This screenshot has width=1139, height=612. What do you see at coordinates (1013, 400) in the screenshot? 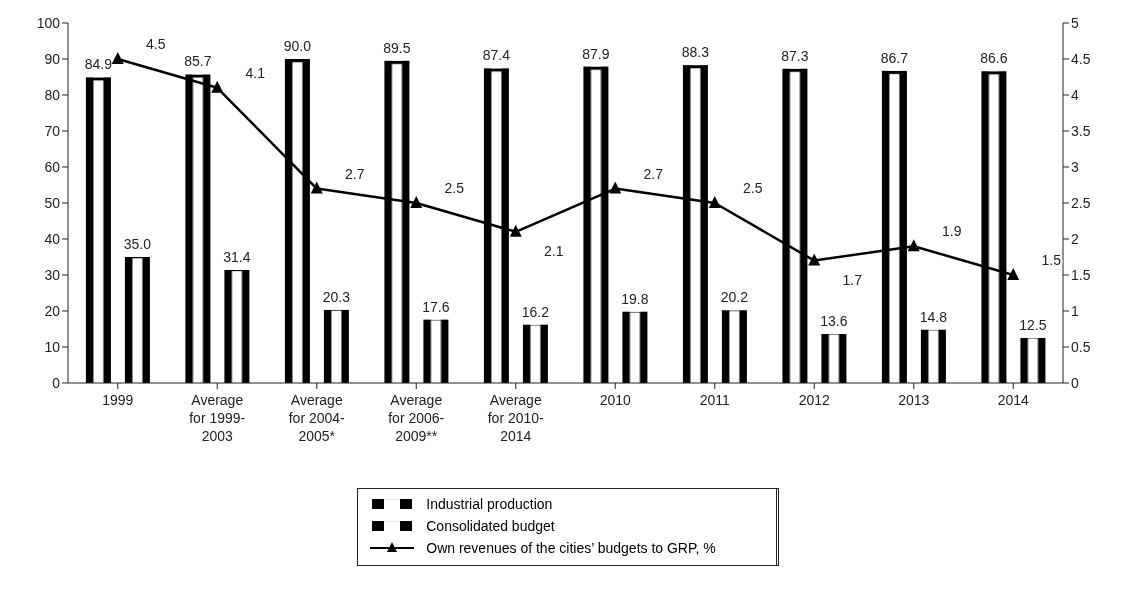
I see `x-tick-label: 2014` at bounding box center [1013, 400].